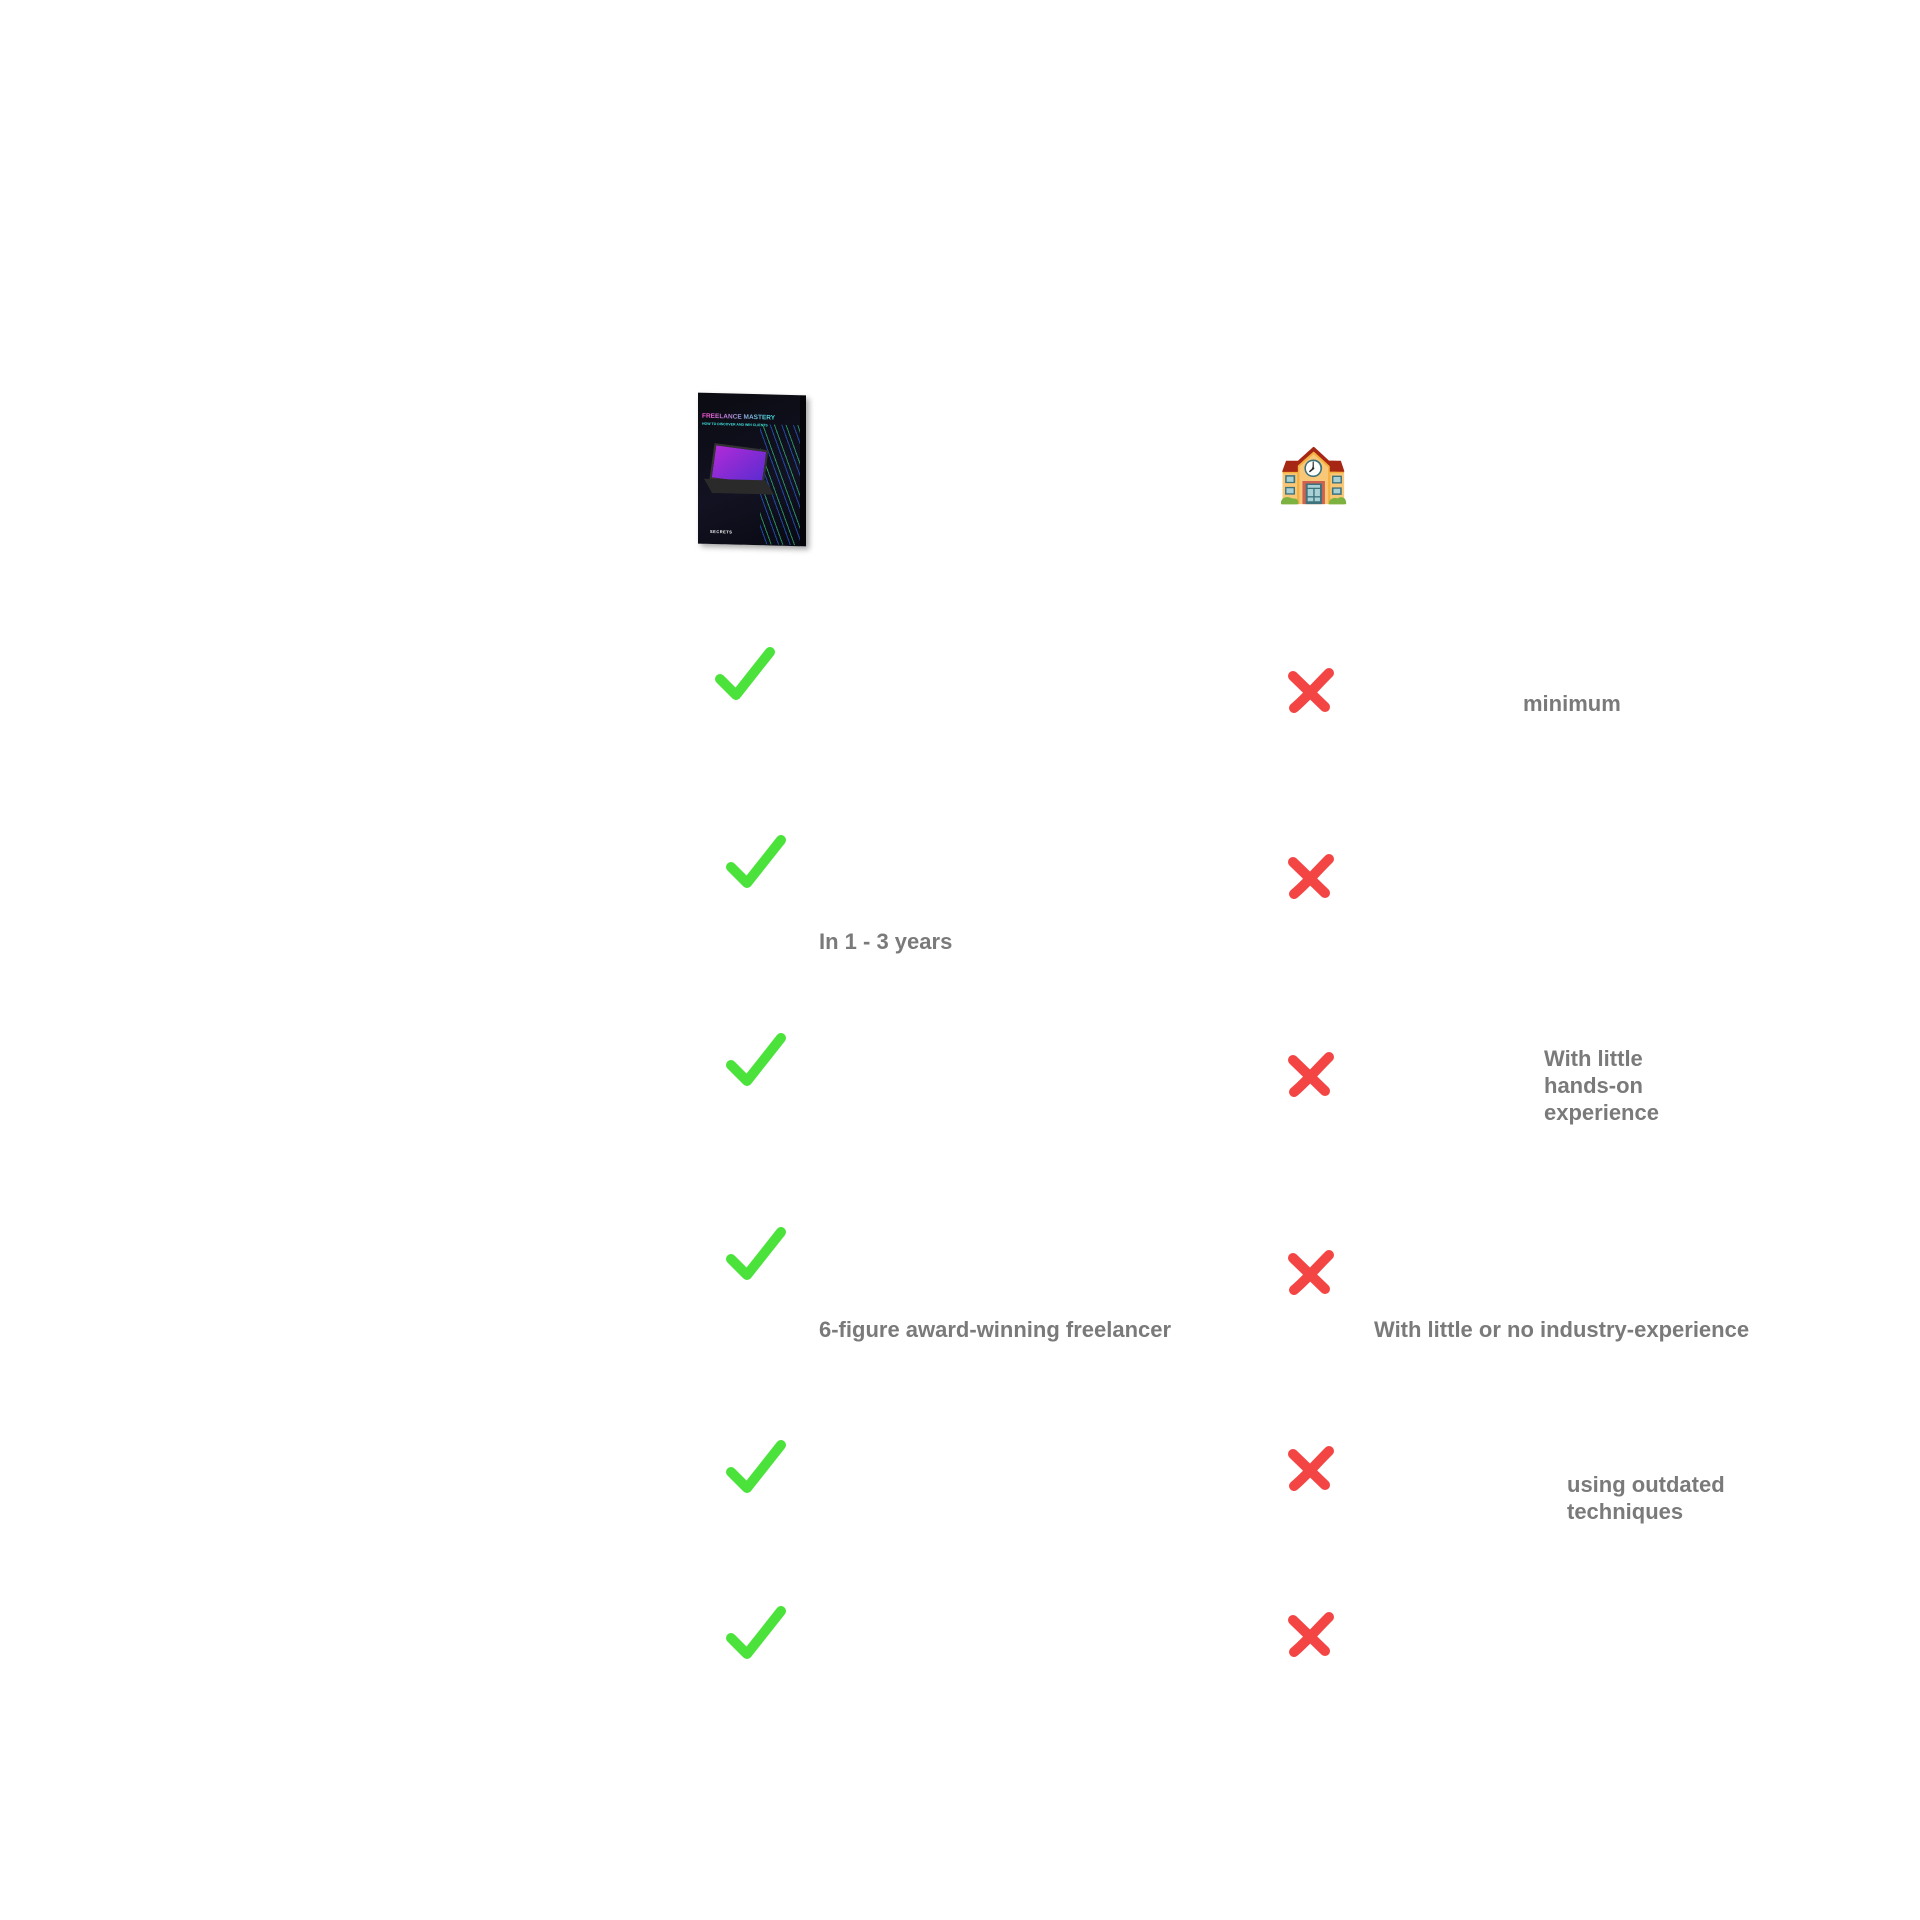 The width and height of the screenshot is (1920, 1920). What do you see at coordinates (1601, 1112) in the screenshot?
I see `text-line: experience` at bounding box center [1601, 1112].